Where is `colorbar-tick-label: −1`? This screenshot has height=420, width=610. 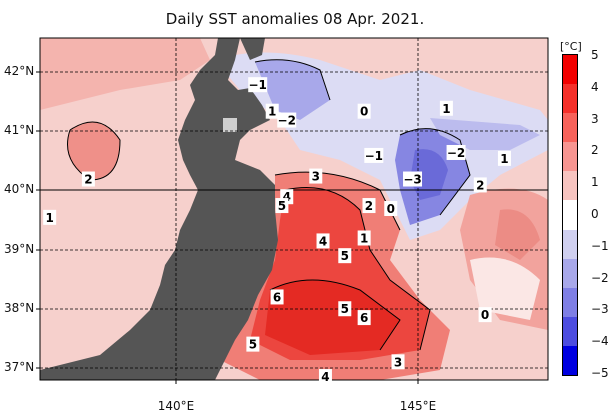
colorbar-tick-label: −1 is located at coordinates (600, 245).